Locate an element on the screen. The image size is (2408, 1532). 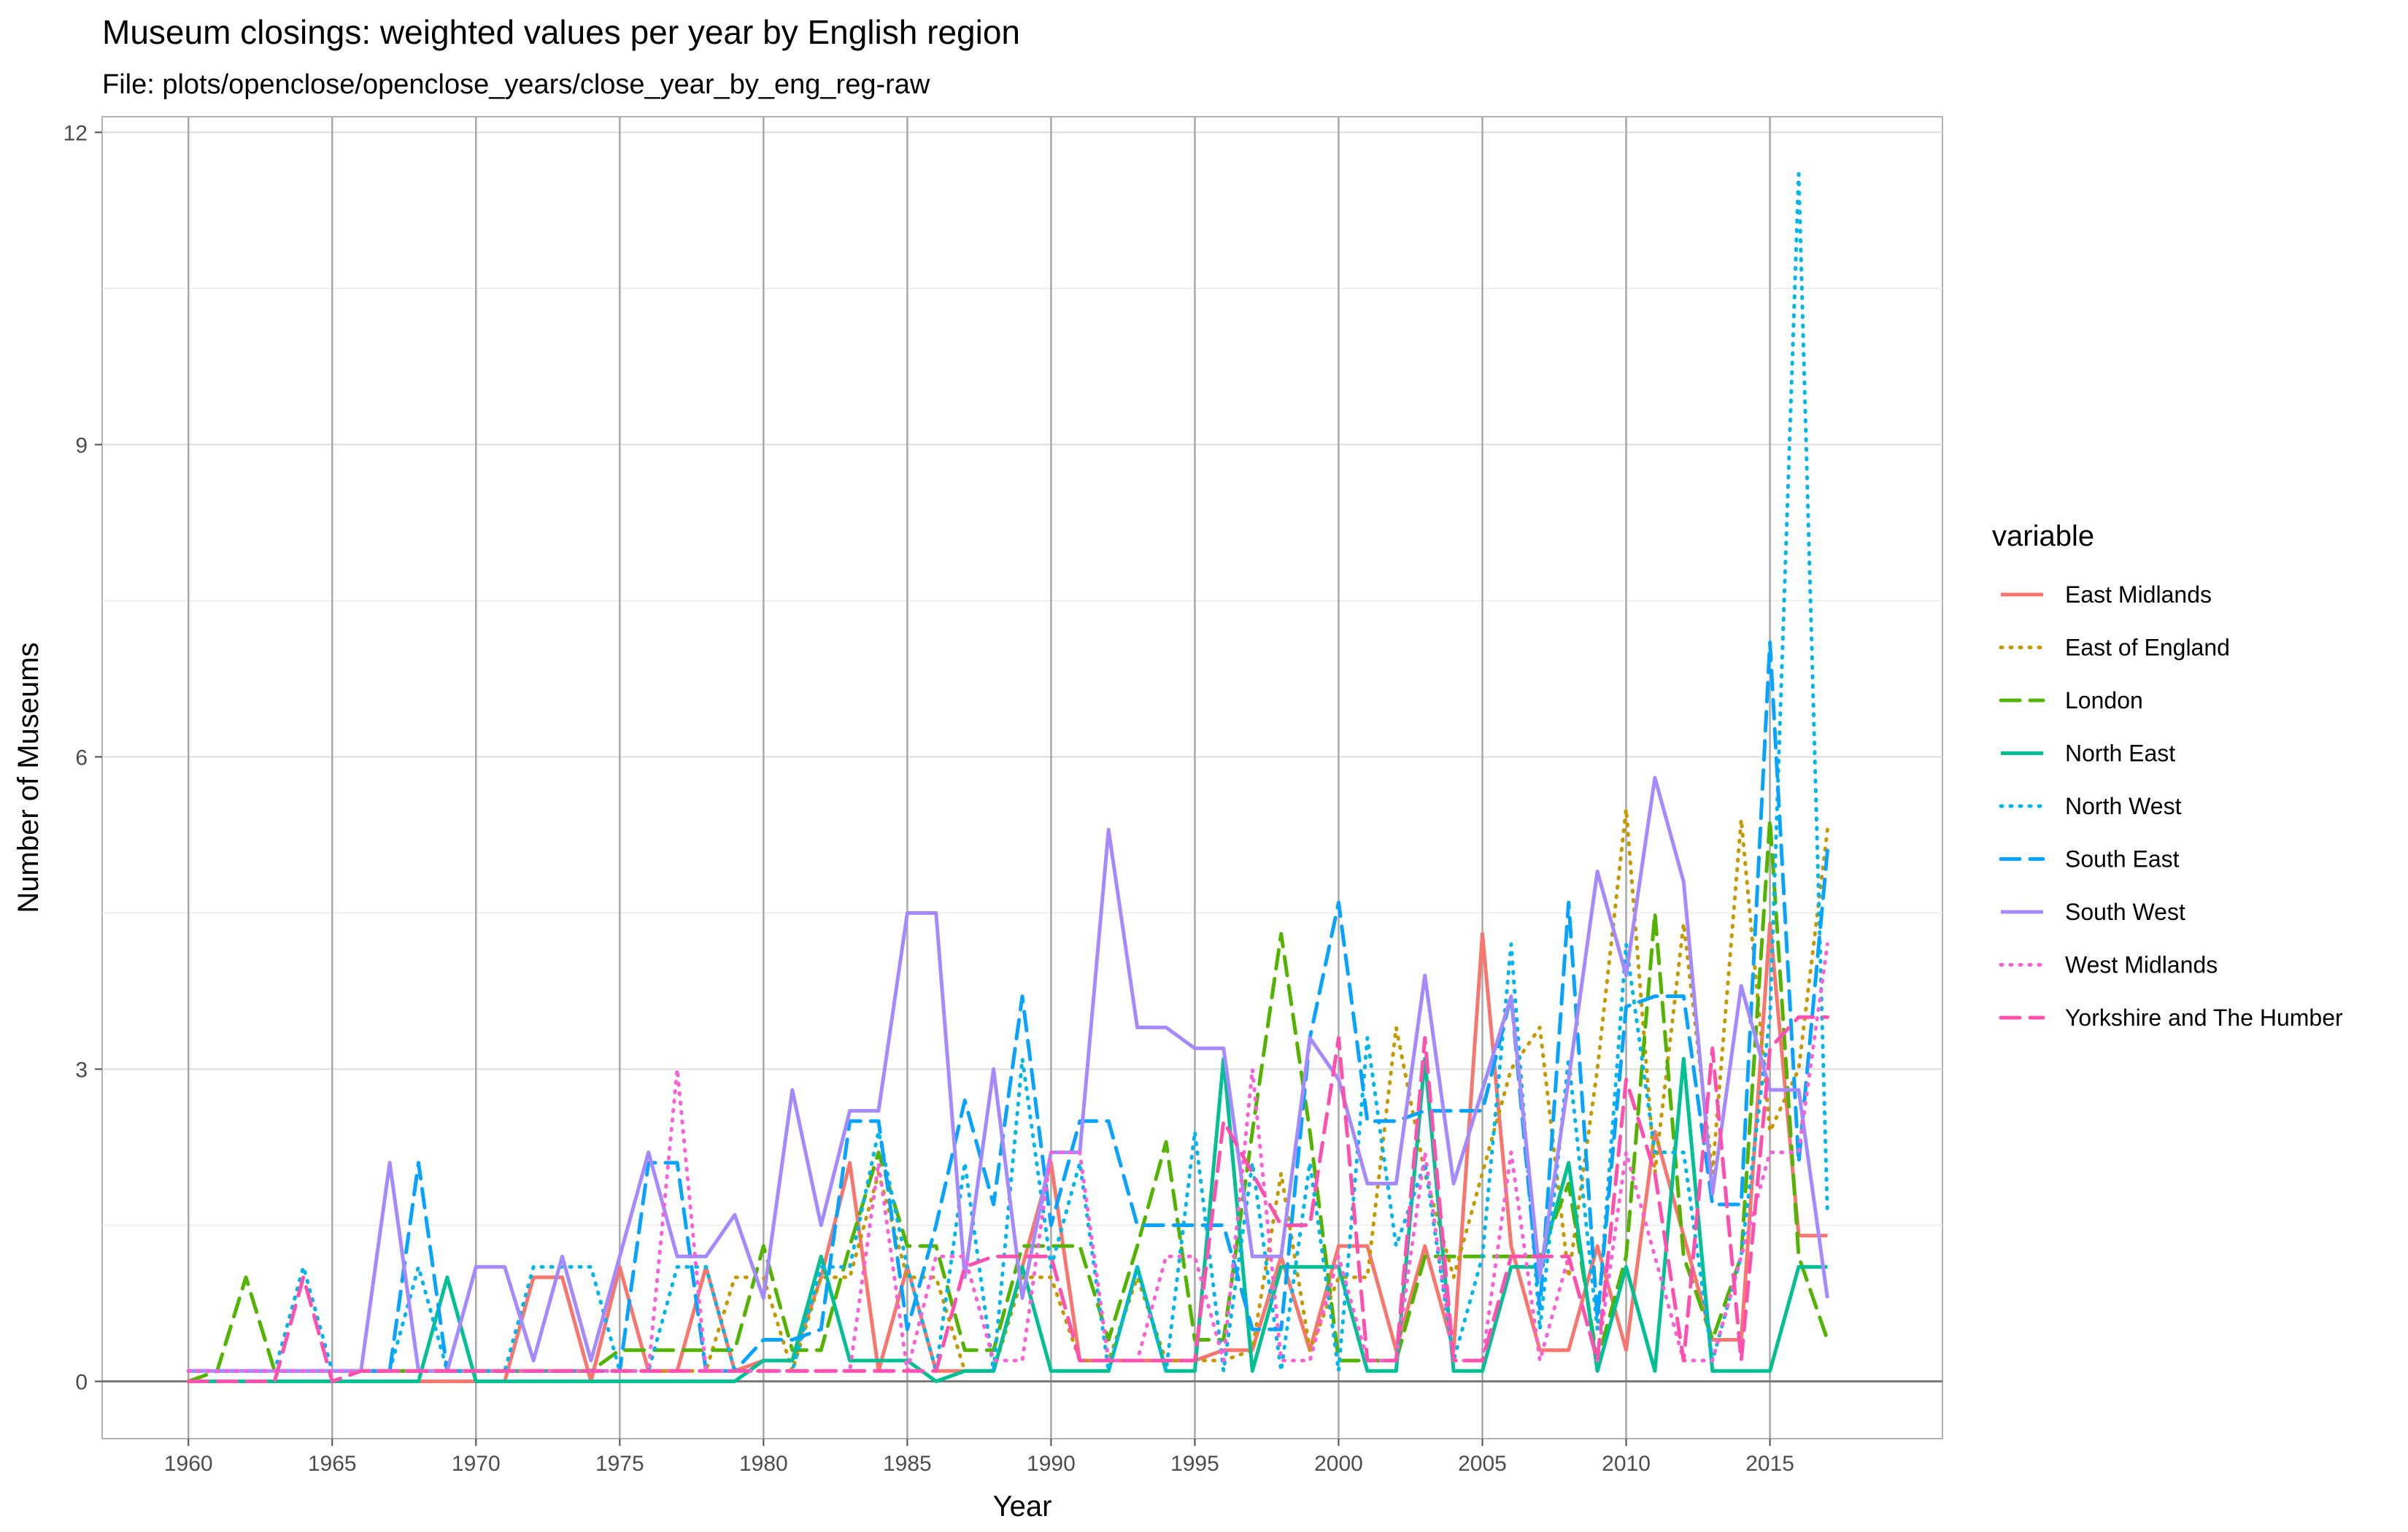
x-tick-label: 1960 is located at coordinates (188, 1464).